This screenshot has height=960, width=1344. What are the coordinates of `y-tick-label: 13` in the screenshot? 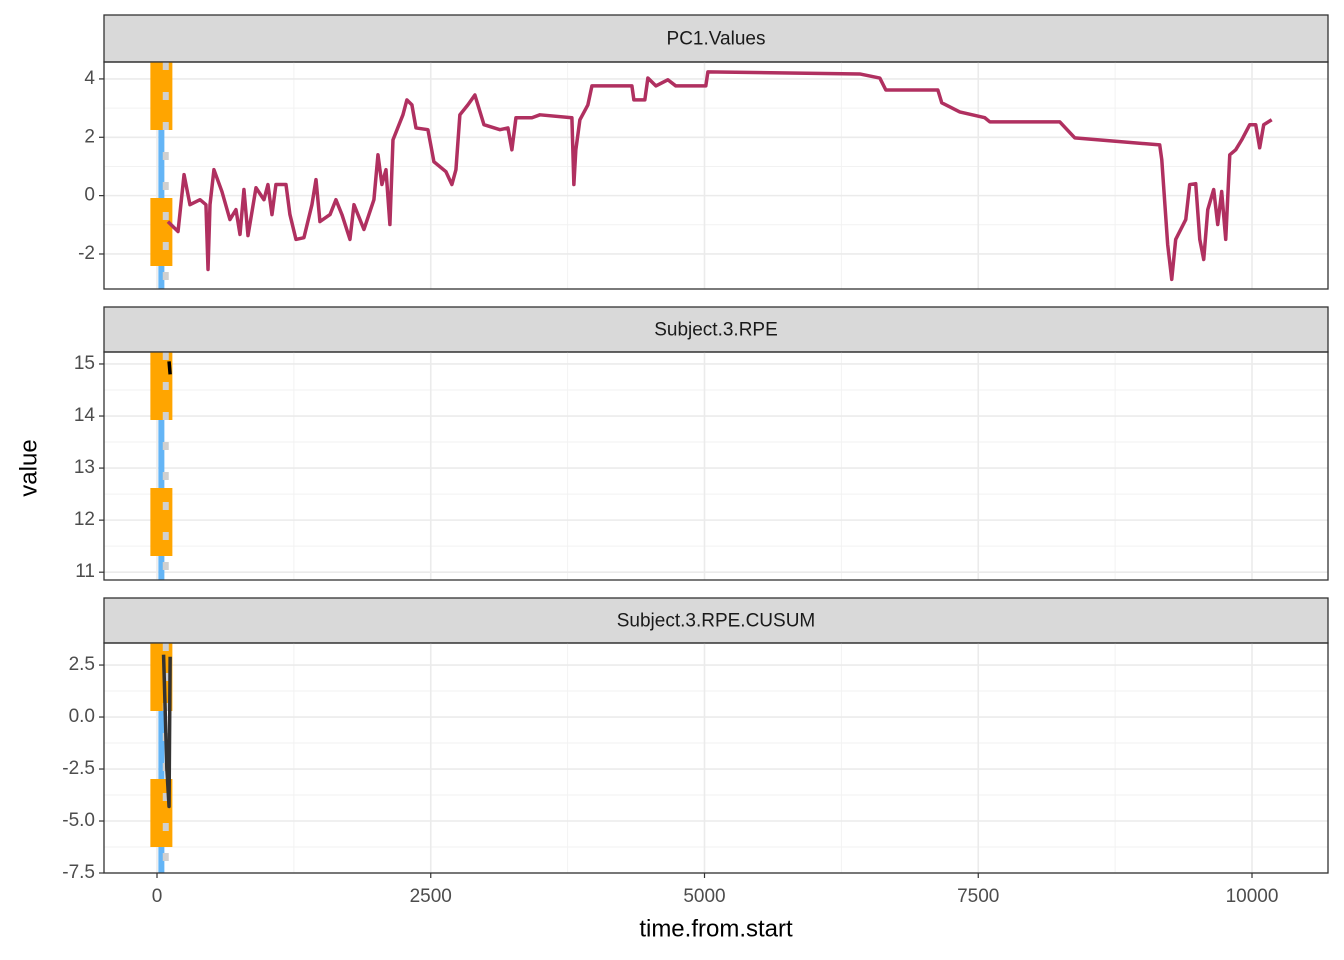 It's located at (84, 467).